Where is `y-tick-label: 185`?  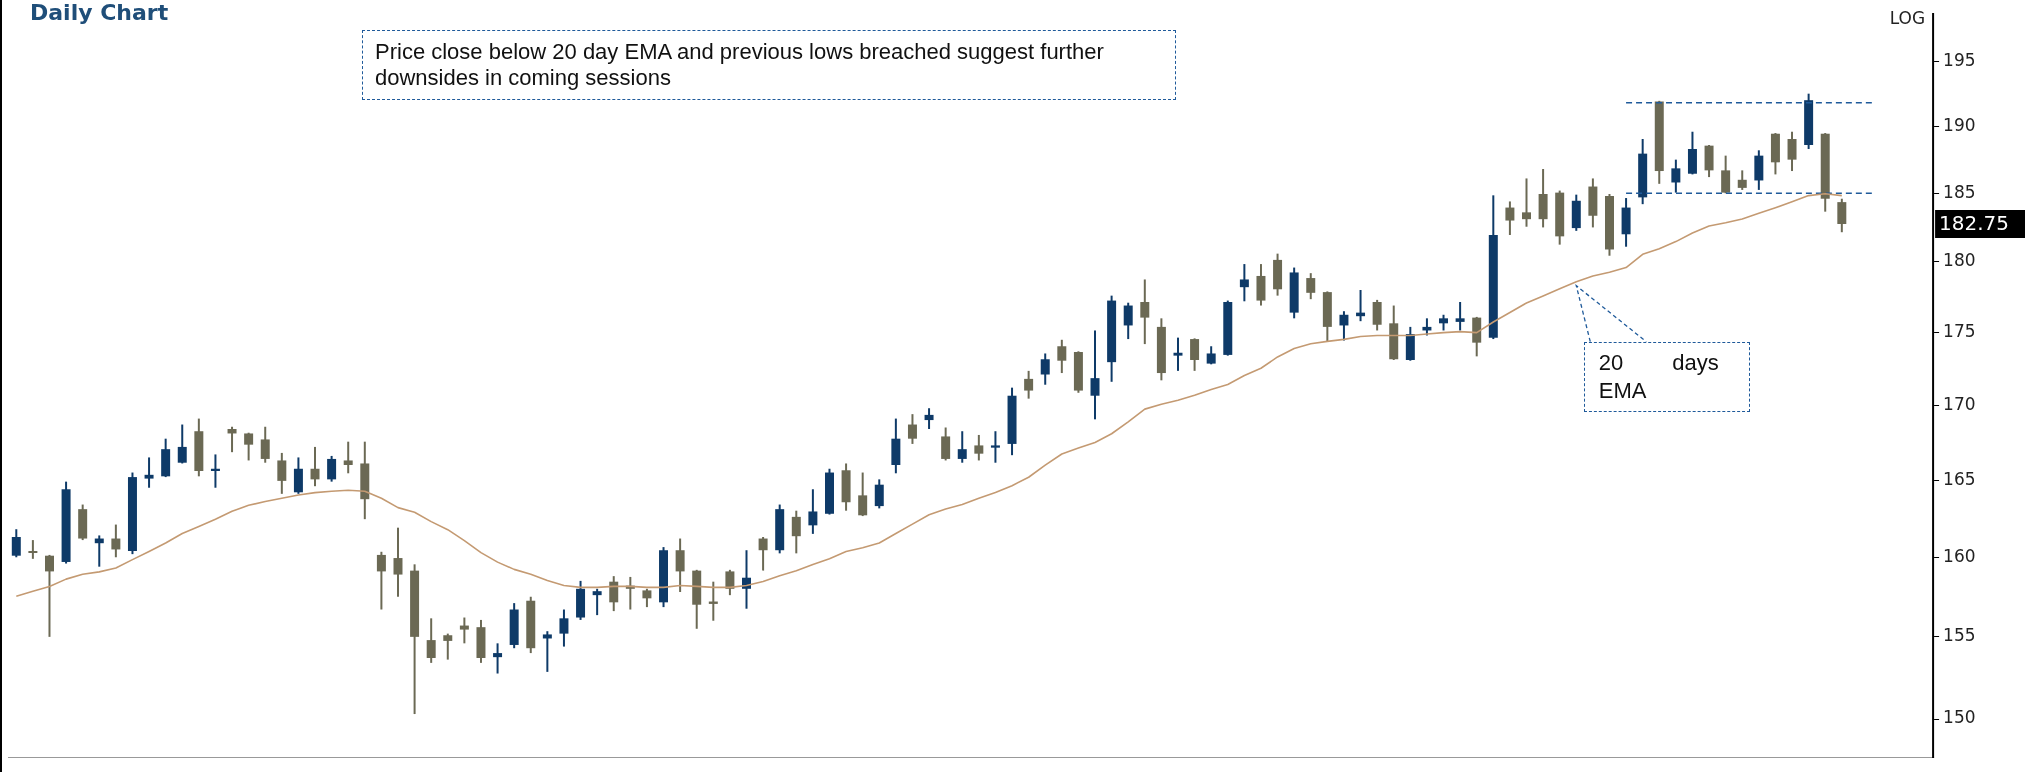 y-tick-label: 185 is located at coordinates (1959, 191).